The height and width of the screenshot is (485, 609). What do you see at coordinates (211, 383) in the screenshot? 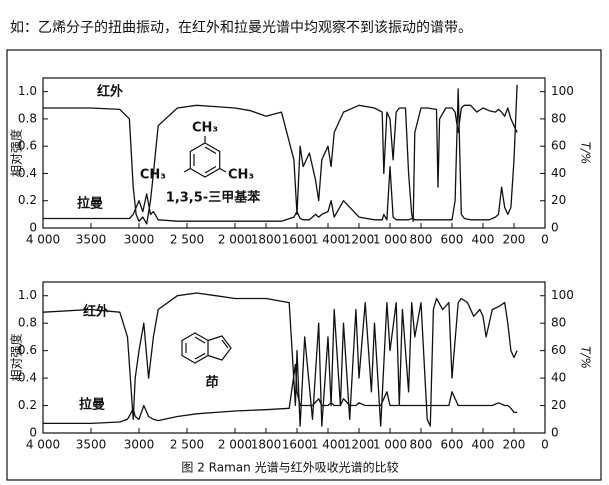
I see `annotation: 茚` at bounding box center [211, 383].